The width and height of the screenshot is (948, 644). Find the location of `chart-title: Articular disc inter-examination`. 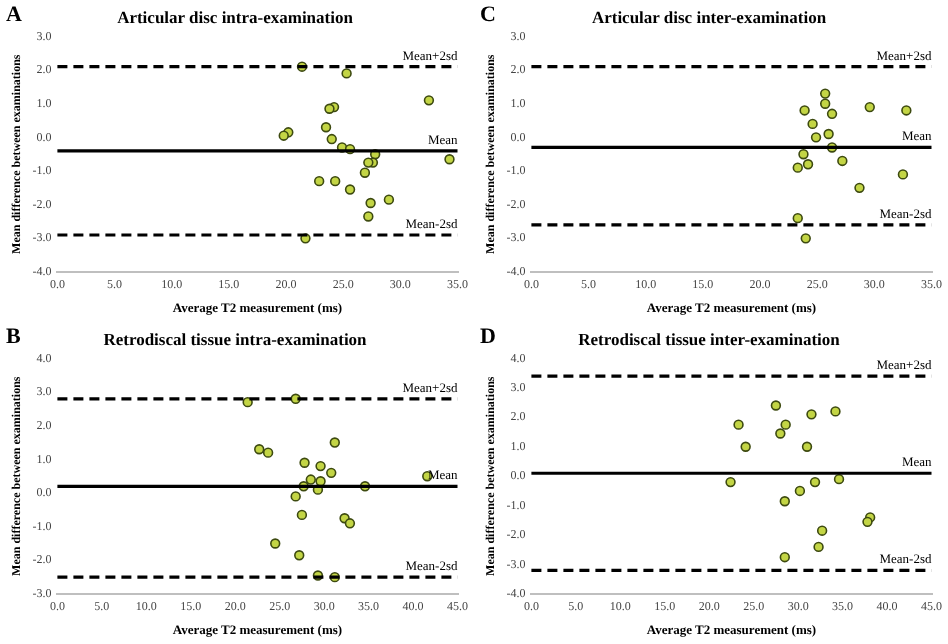

chart-title: Articular disc inter-examination is located at coordinates (709, 16).